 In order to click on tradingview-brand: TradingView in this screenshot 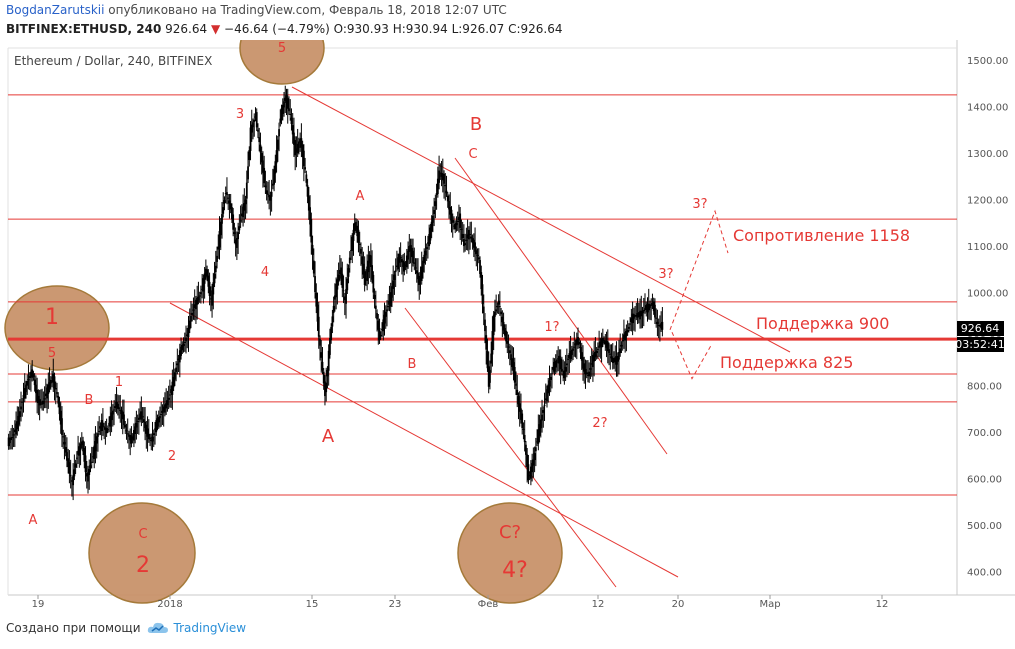, I will do `click(196, 628)`.